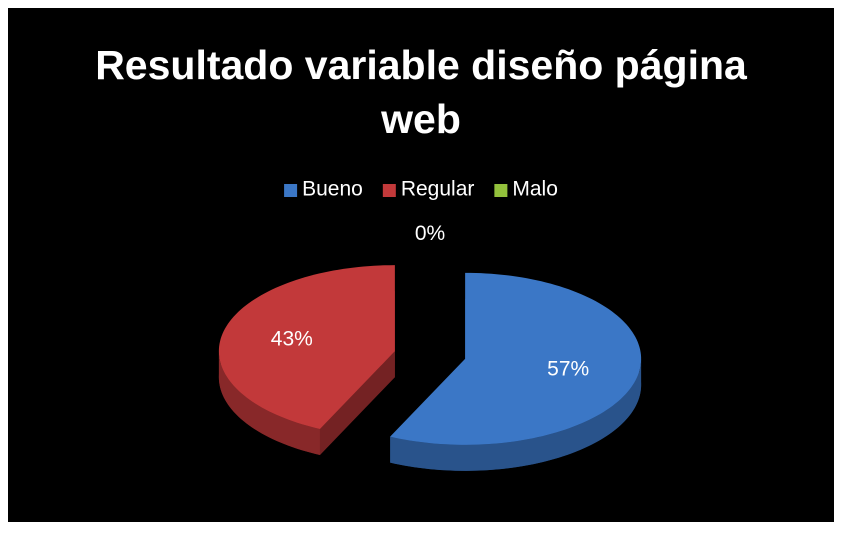 This screenshot has width=842, height=534. What do you see at coordinates (292, 338) in the screenshot?
I see `data-label: 43%` at bounding box center [292, 338].